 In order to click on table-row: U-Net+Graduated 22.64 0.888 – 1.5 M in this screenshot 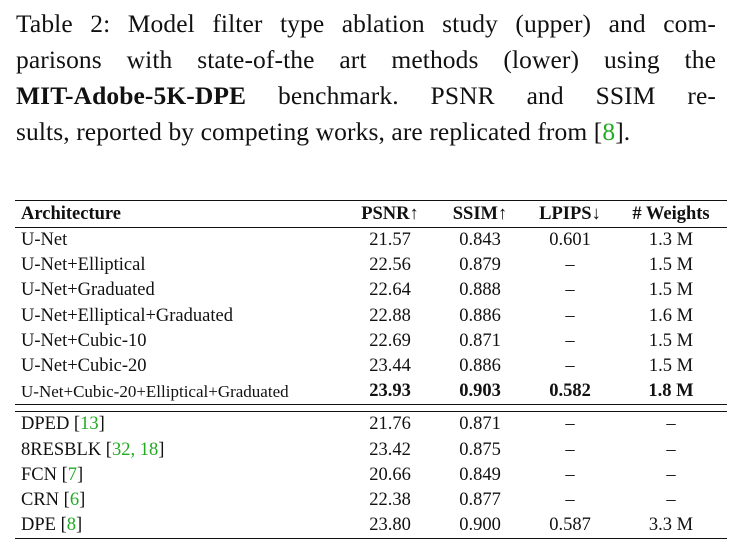, I will do `click(371, 290)`.